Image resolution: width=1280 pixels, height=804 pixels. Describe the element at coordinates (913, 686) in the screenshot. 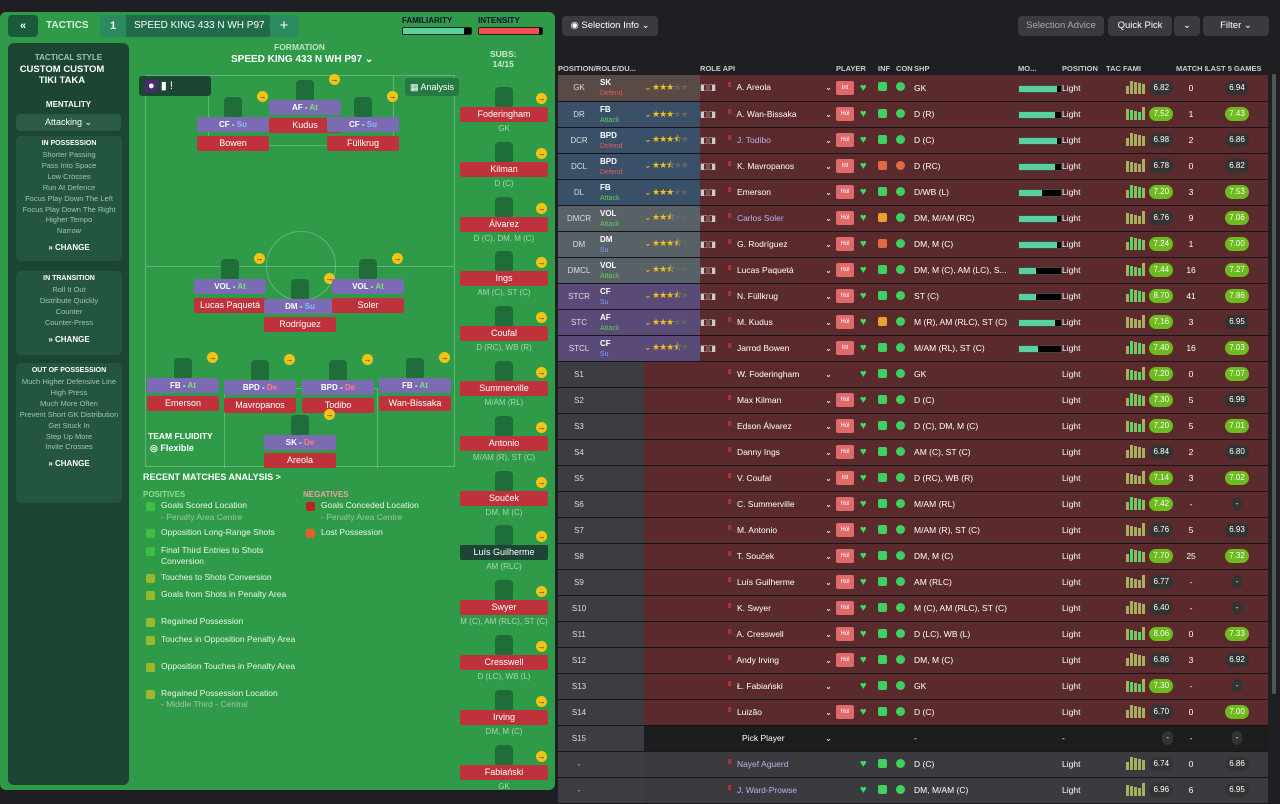

I see `table-row: S13 ▘ Ł. Fabiański ⌄ ♥ GK Light 7.30- -` at that location.